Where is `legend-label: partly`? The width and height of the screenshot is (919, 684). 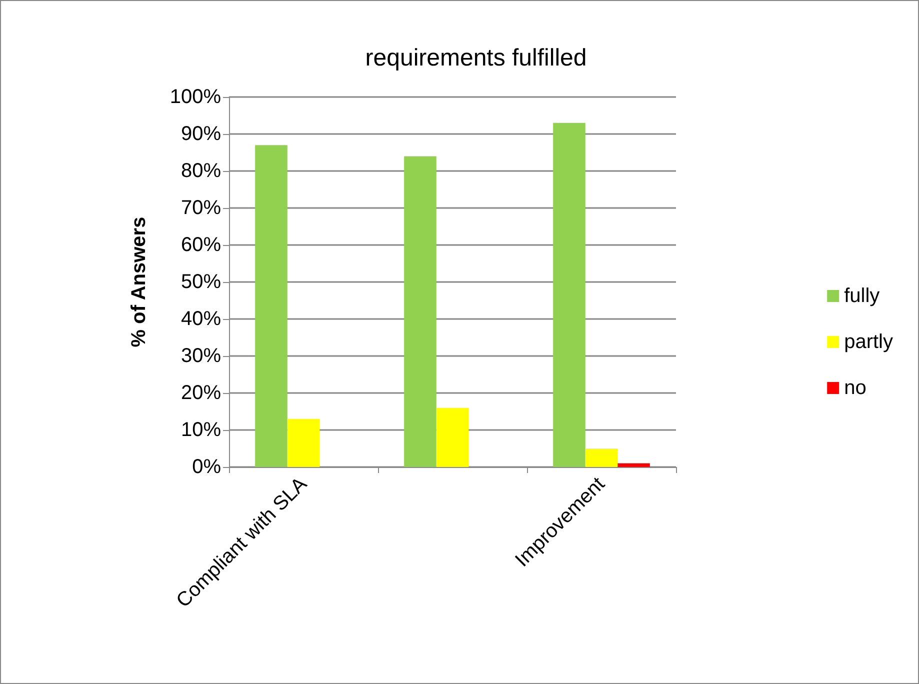
legend-label: partly is located at coordinates (868, 342).